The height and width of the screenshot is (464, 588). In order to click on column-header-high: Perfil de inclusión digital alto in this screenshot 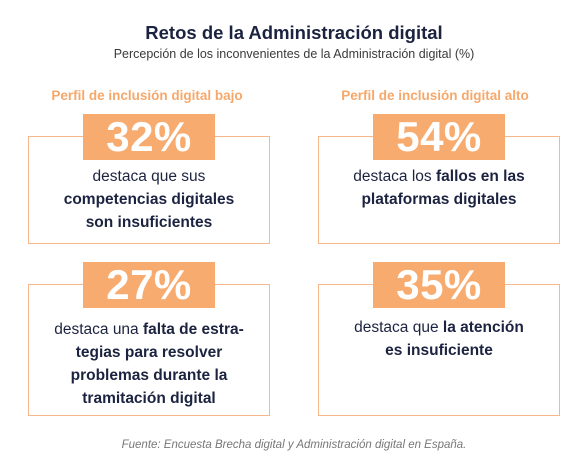, I will do `click(435, 95)`.